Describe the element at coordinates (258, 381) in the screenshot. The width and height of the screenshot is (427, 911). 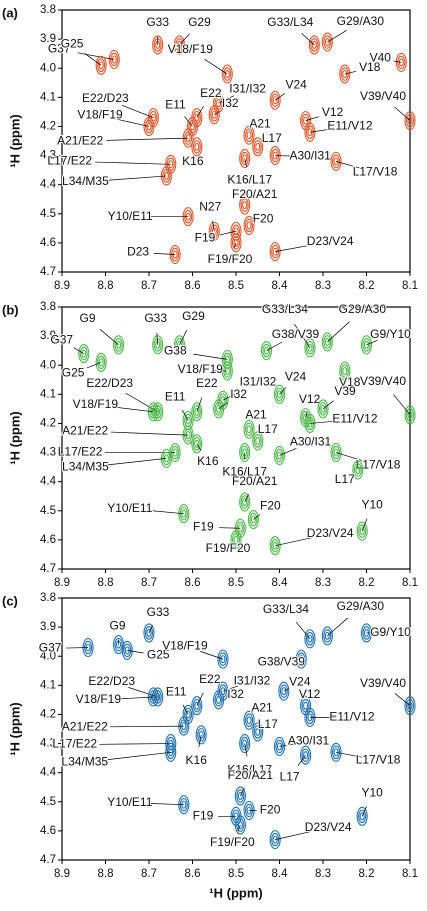
I see `peak-label: I31/I32` at that location.